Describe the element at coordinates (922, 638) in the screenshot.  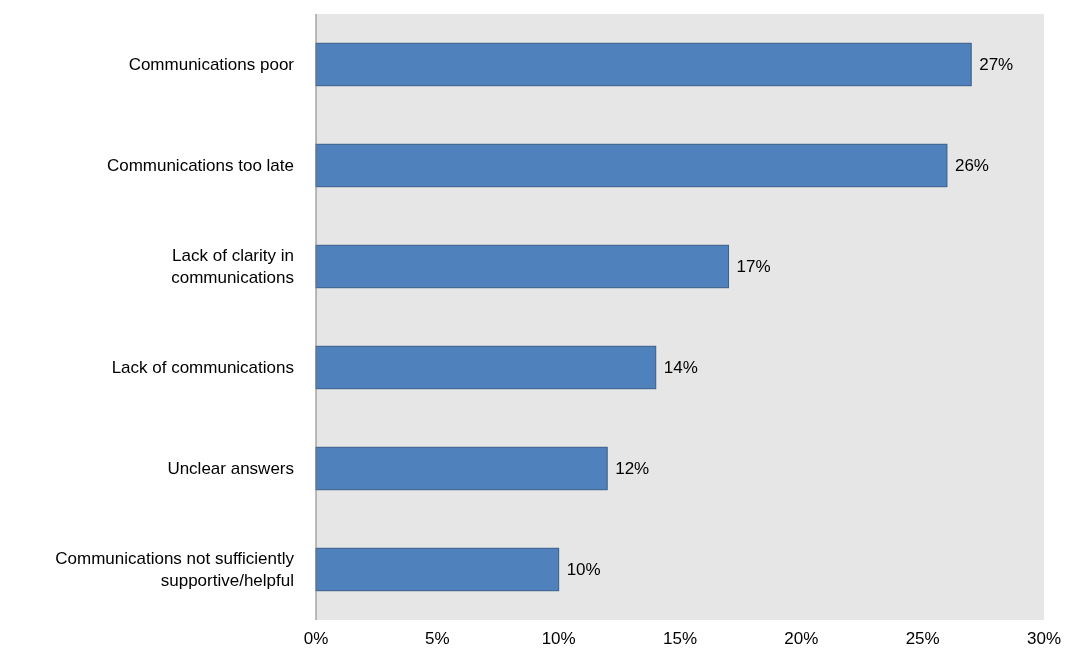
I see `x-tick-label: 25%` at that location.